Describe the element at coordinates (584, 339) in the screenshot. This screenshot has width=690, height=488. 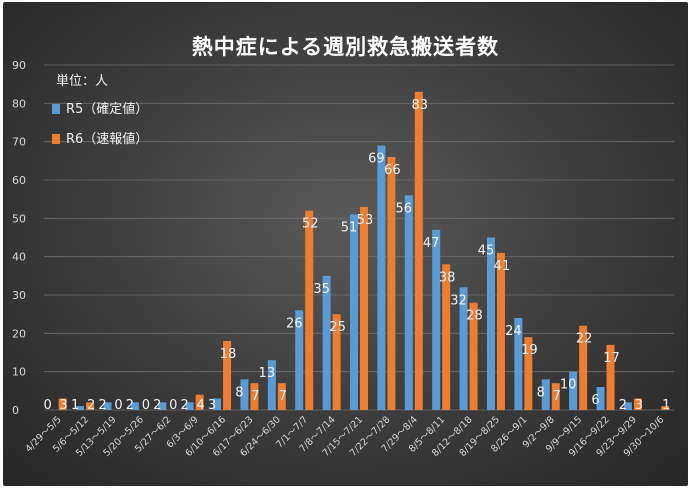
I see `data-label: 22` at that location.